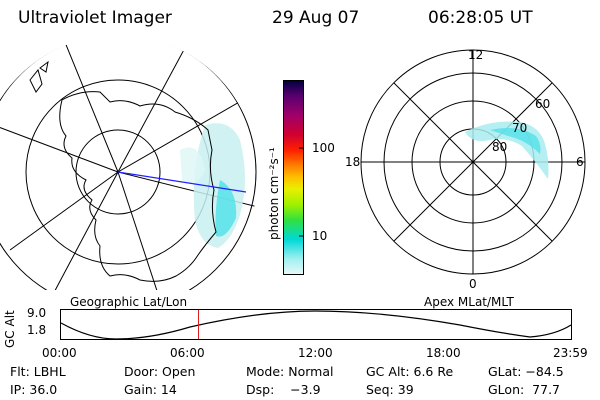  I want to click on glon-status: GLon: 77.7, so click(524, 389).